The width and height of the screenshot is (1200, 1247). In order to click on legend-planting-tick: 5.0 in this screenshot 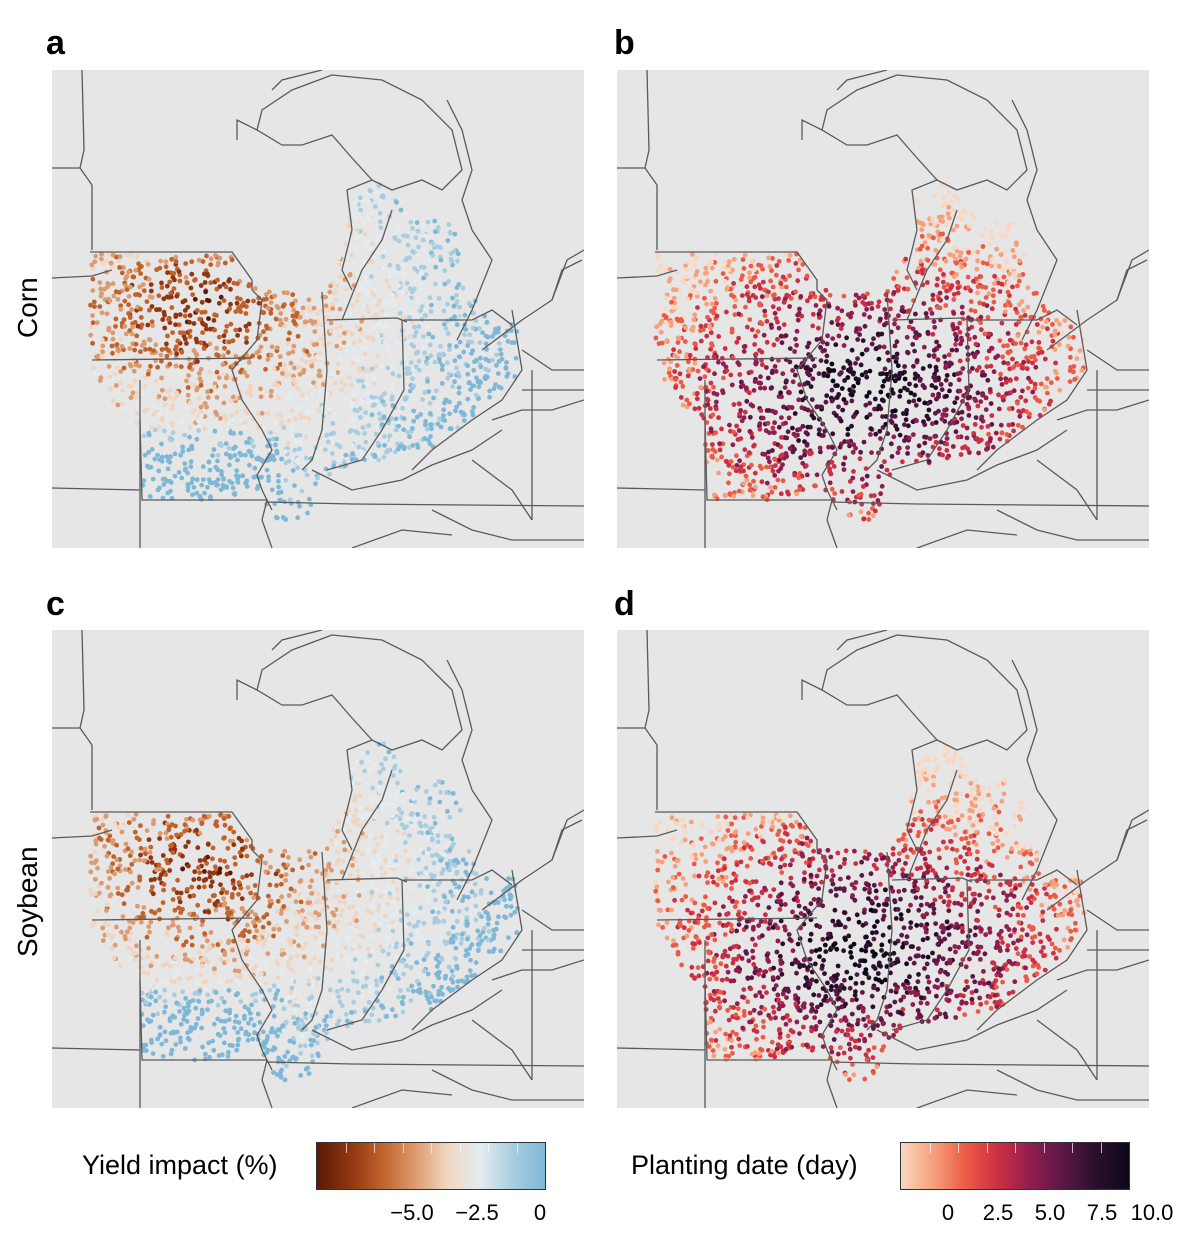, I will do `click(1050, 1212)`.